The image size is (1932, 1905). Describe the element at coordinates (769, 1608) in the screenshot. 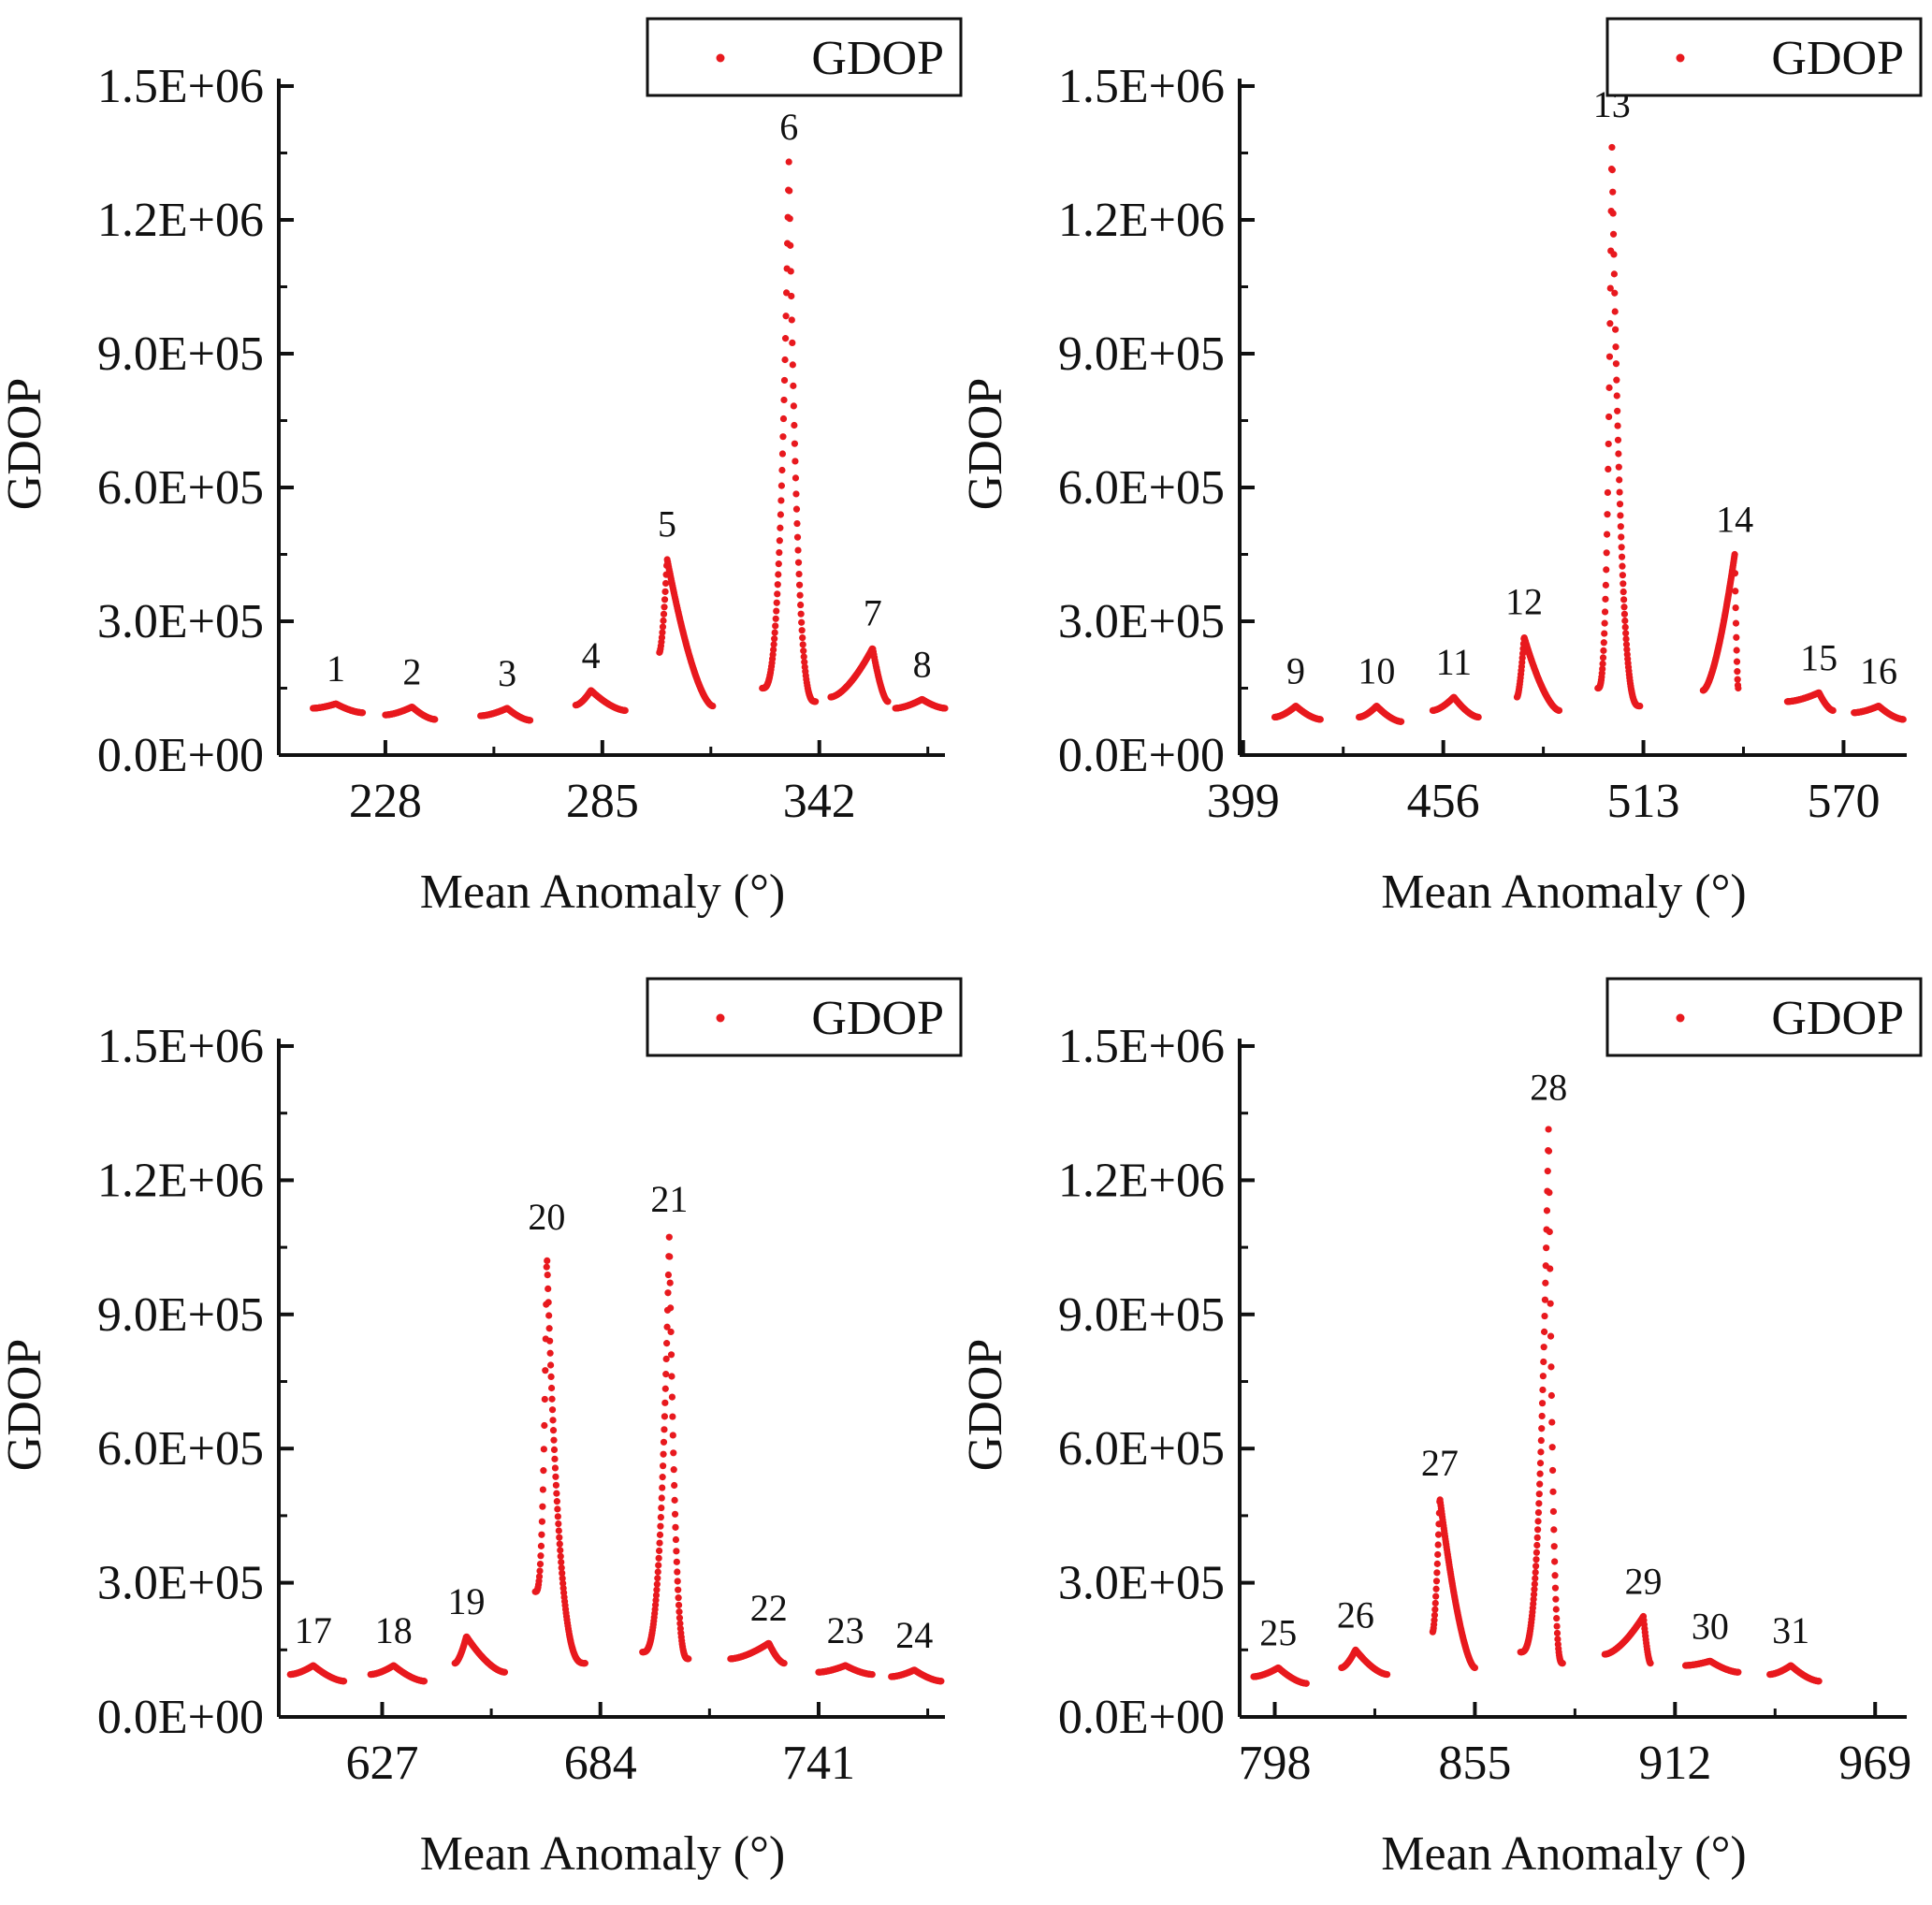

I see `peak-label: 22` at that location.